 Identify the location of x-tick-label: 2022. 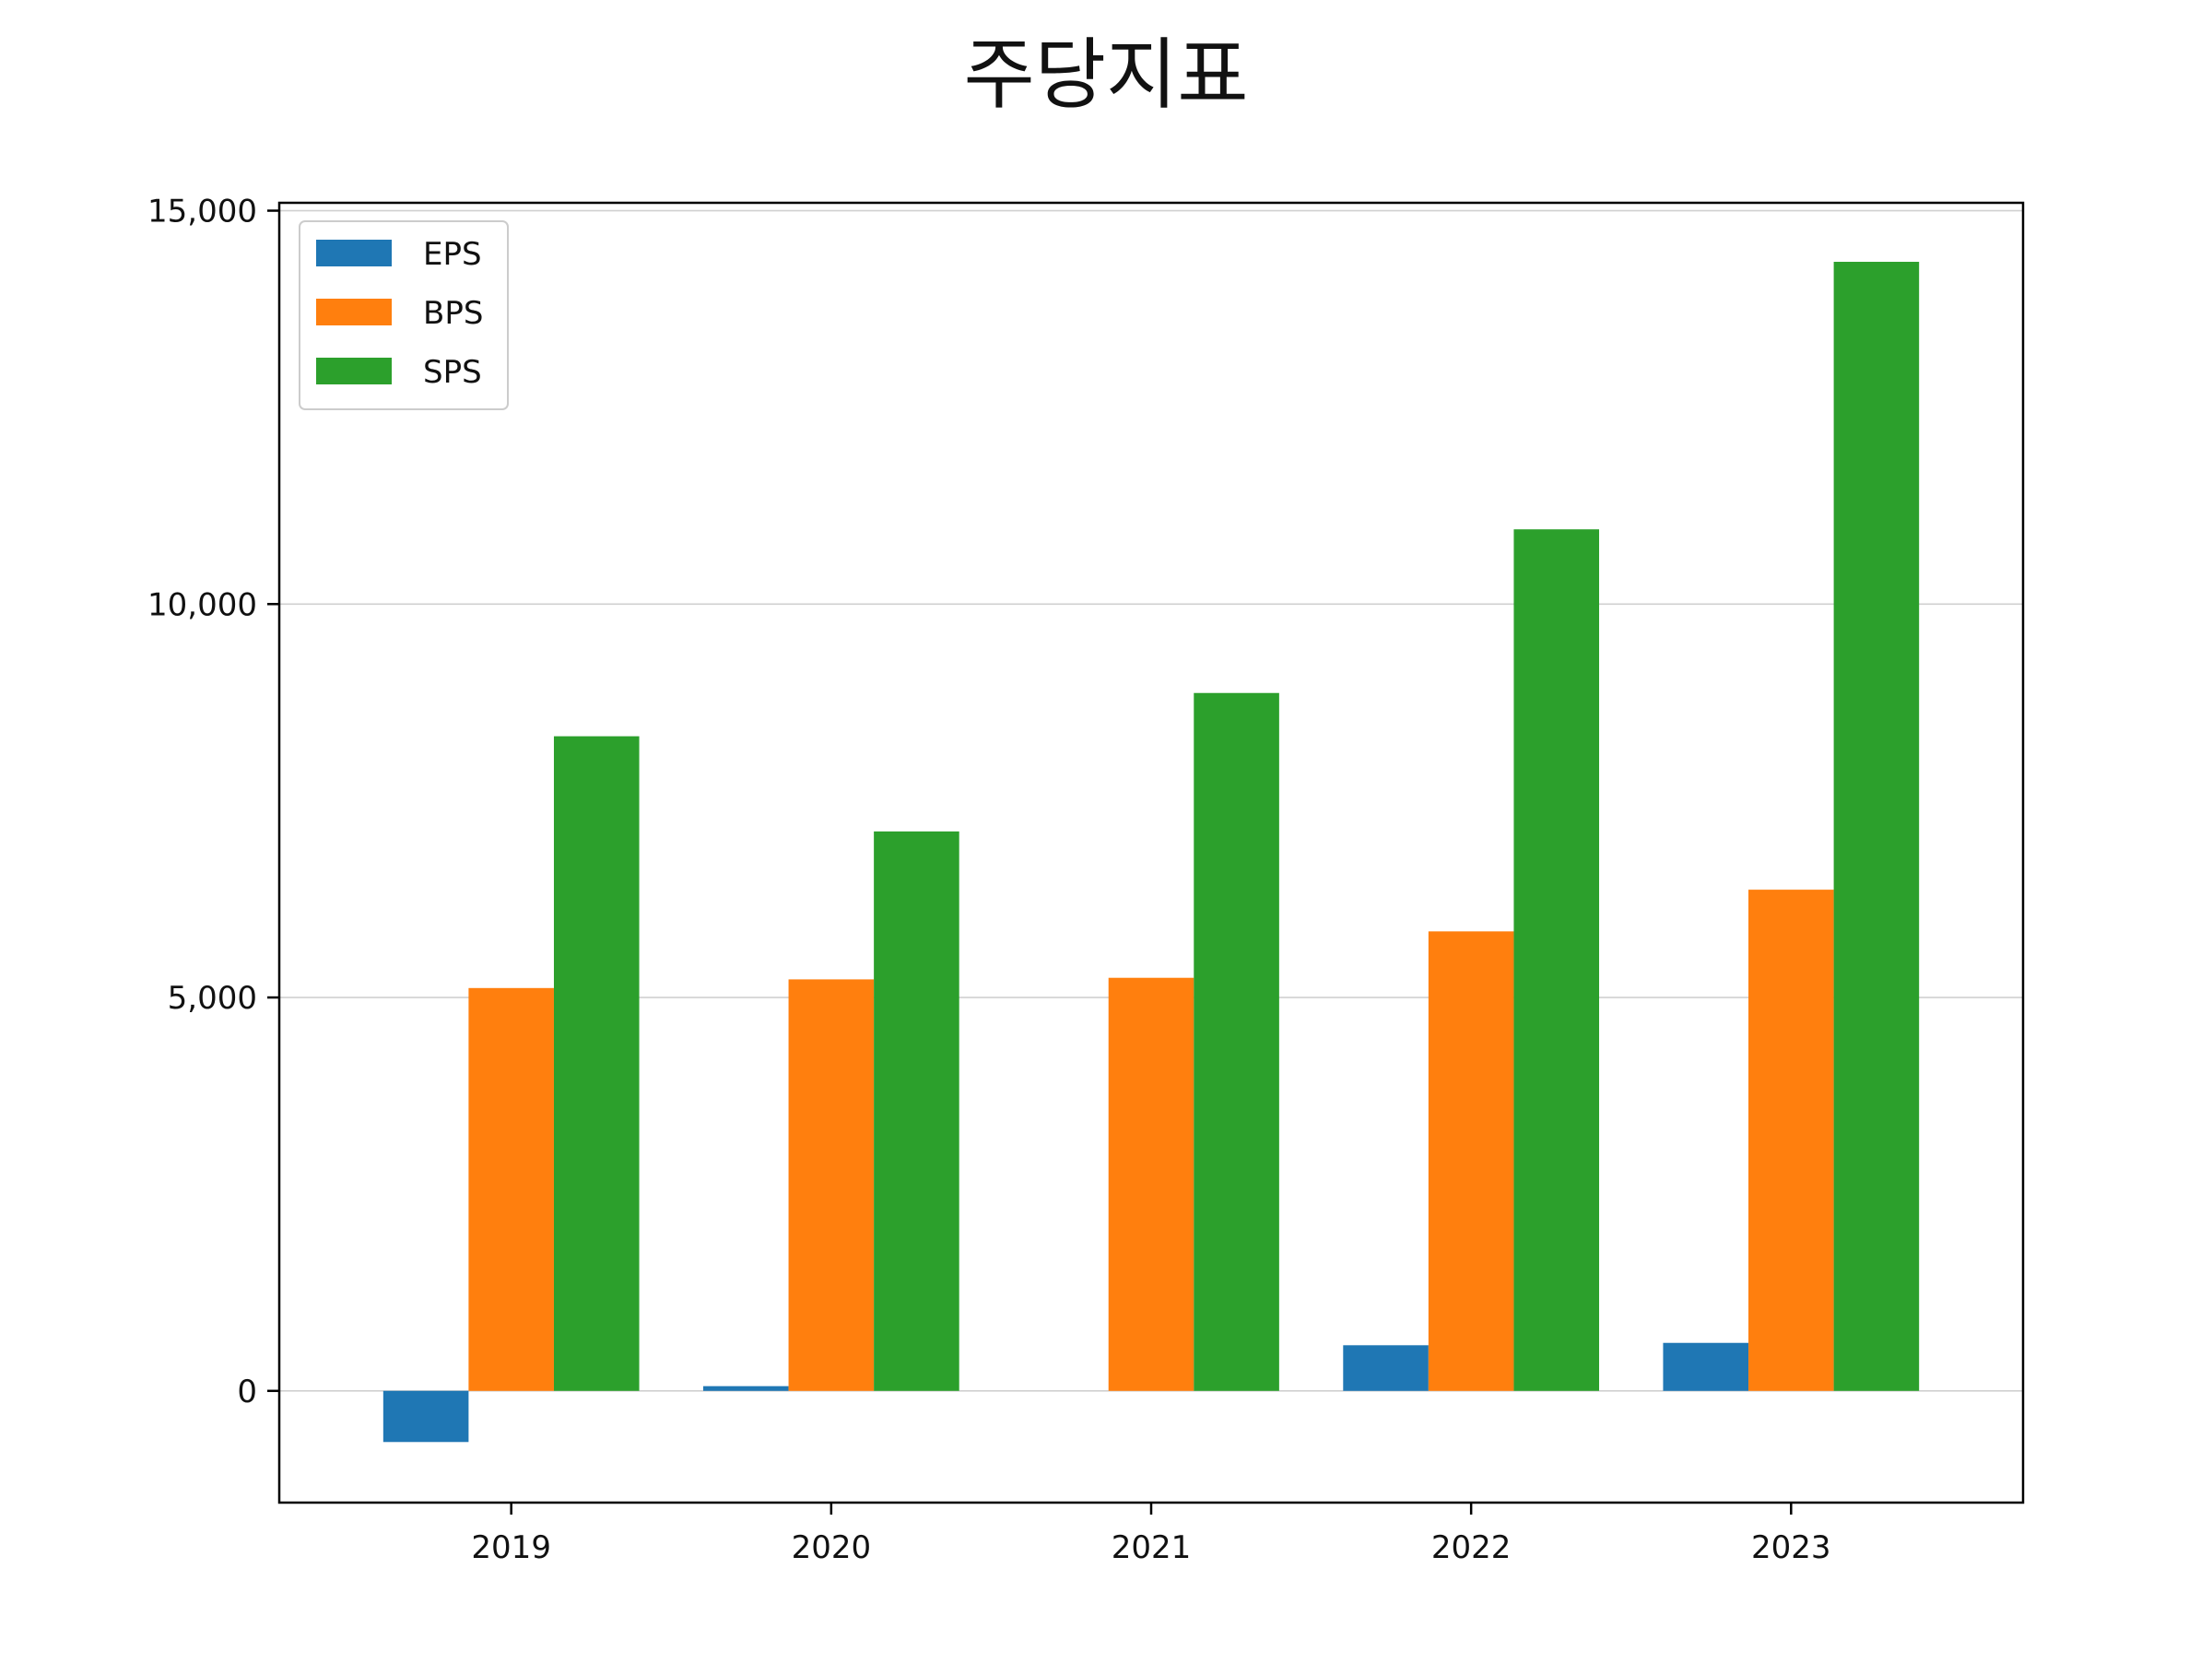
(1471, 1547).